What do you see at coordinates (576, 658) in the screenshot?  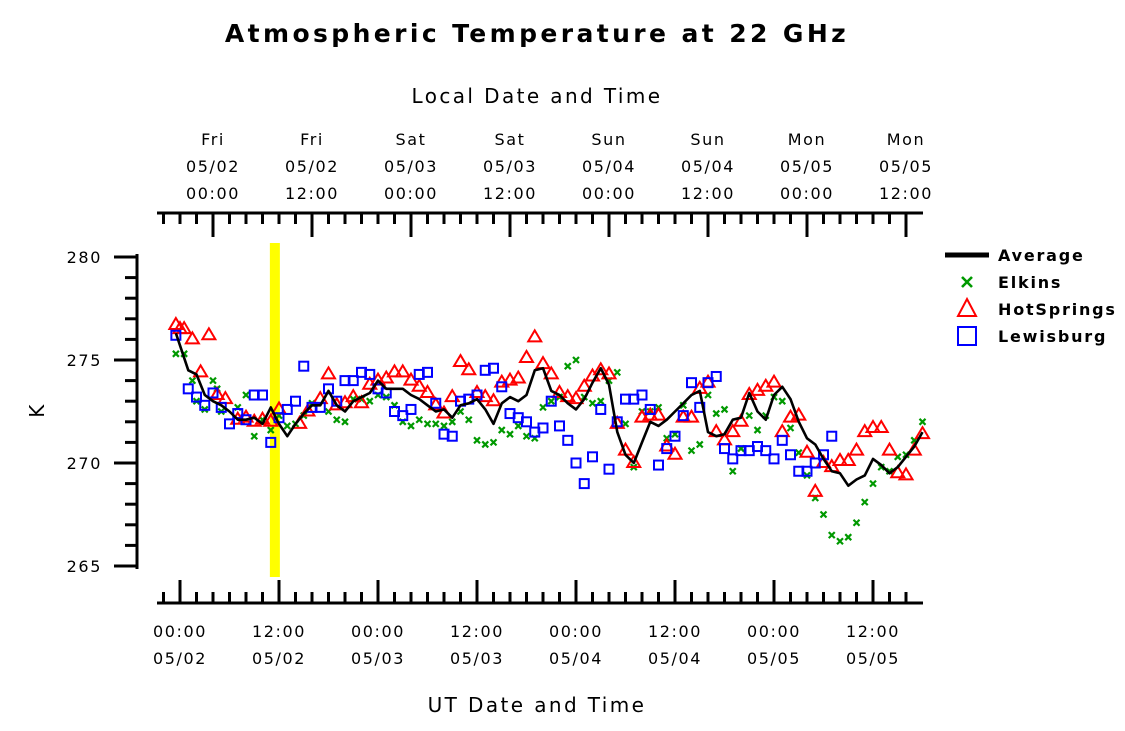 I see `bottom-tick-label-date: 05/04` at bounding box center [576, 658].